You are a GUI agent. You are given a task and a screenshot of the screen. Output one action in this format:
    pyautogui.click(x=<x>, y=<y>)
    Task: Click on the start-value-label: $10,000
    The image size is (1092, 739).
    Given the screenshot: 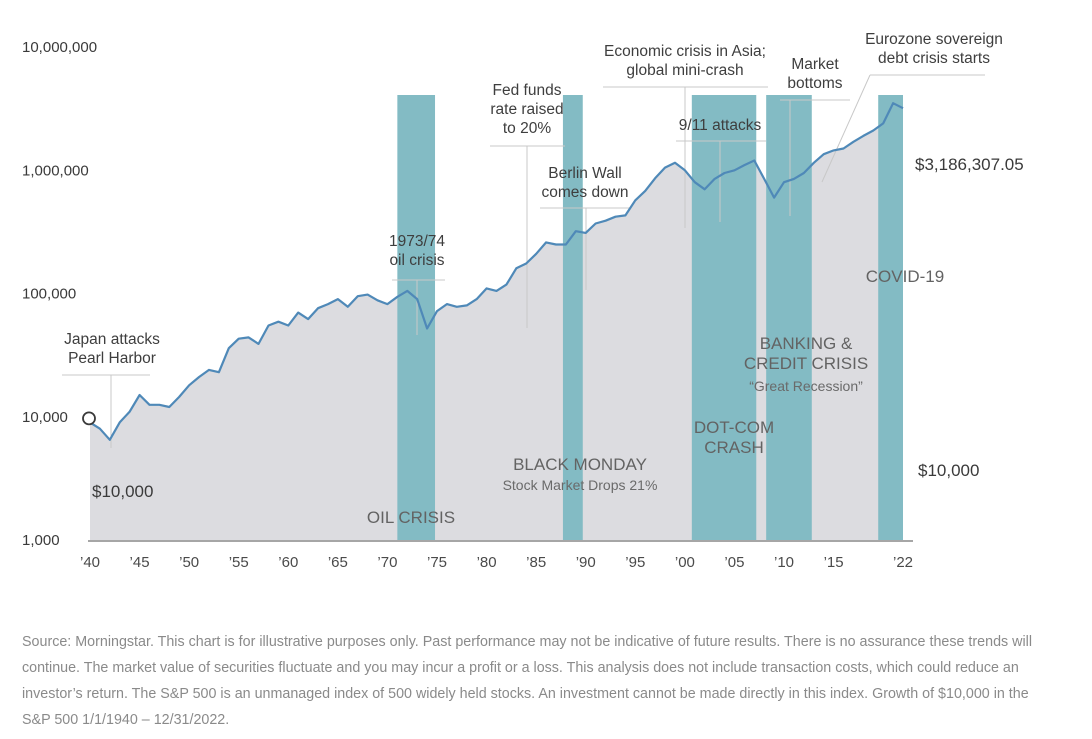 What is the action you would take?
    pyautogui.click(x=122, y=491)
    